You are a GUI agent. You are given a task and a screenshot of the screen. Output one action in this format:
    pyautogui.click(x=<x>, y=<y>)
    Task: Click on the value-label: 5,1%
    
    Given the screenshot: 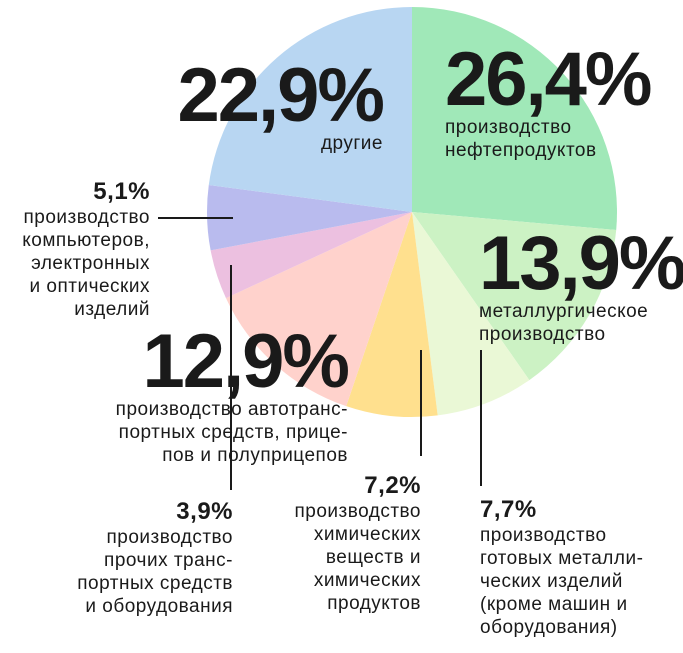 What is the action you would take?
    pyautogui.click(x=121, y=191)
    